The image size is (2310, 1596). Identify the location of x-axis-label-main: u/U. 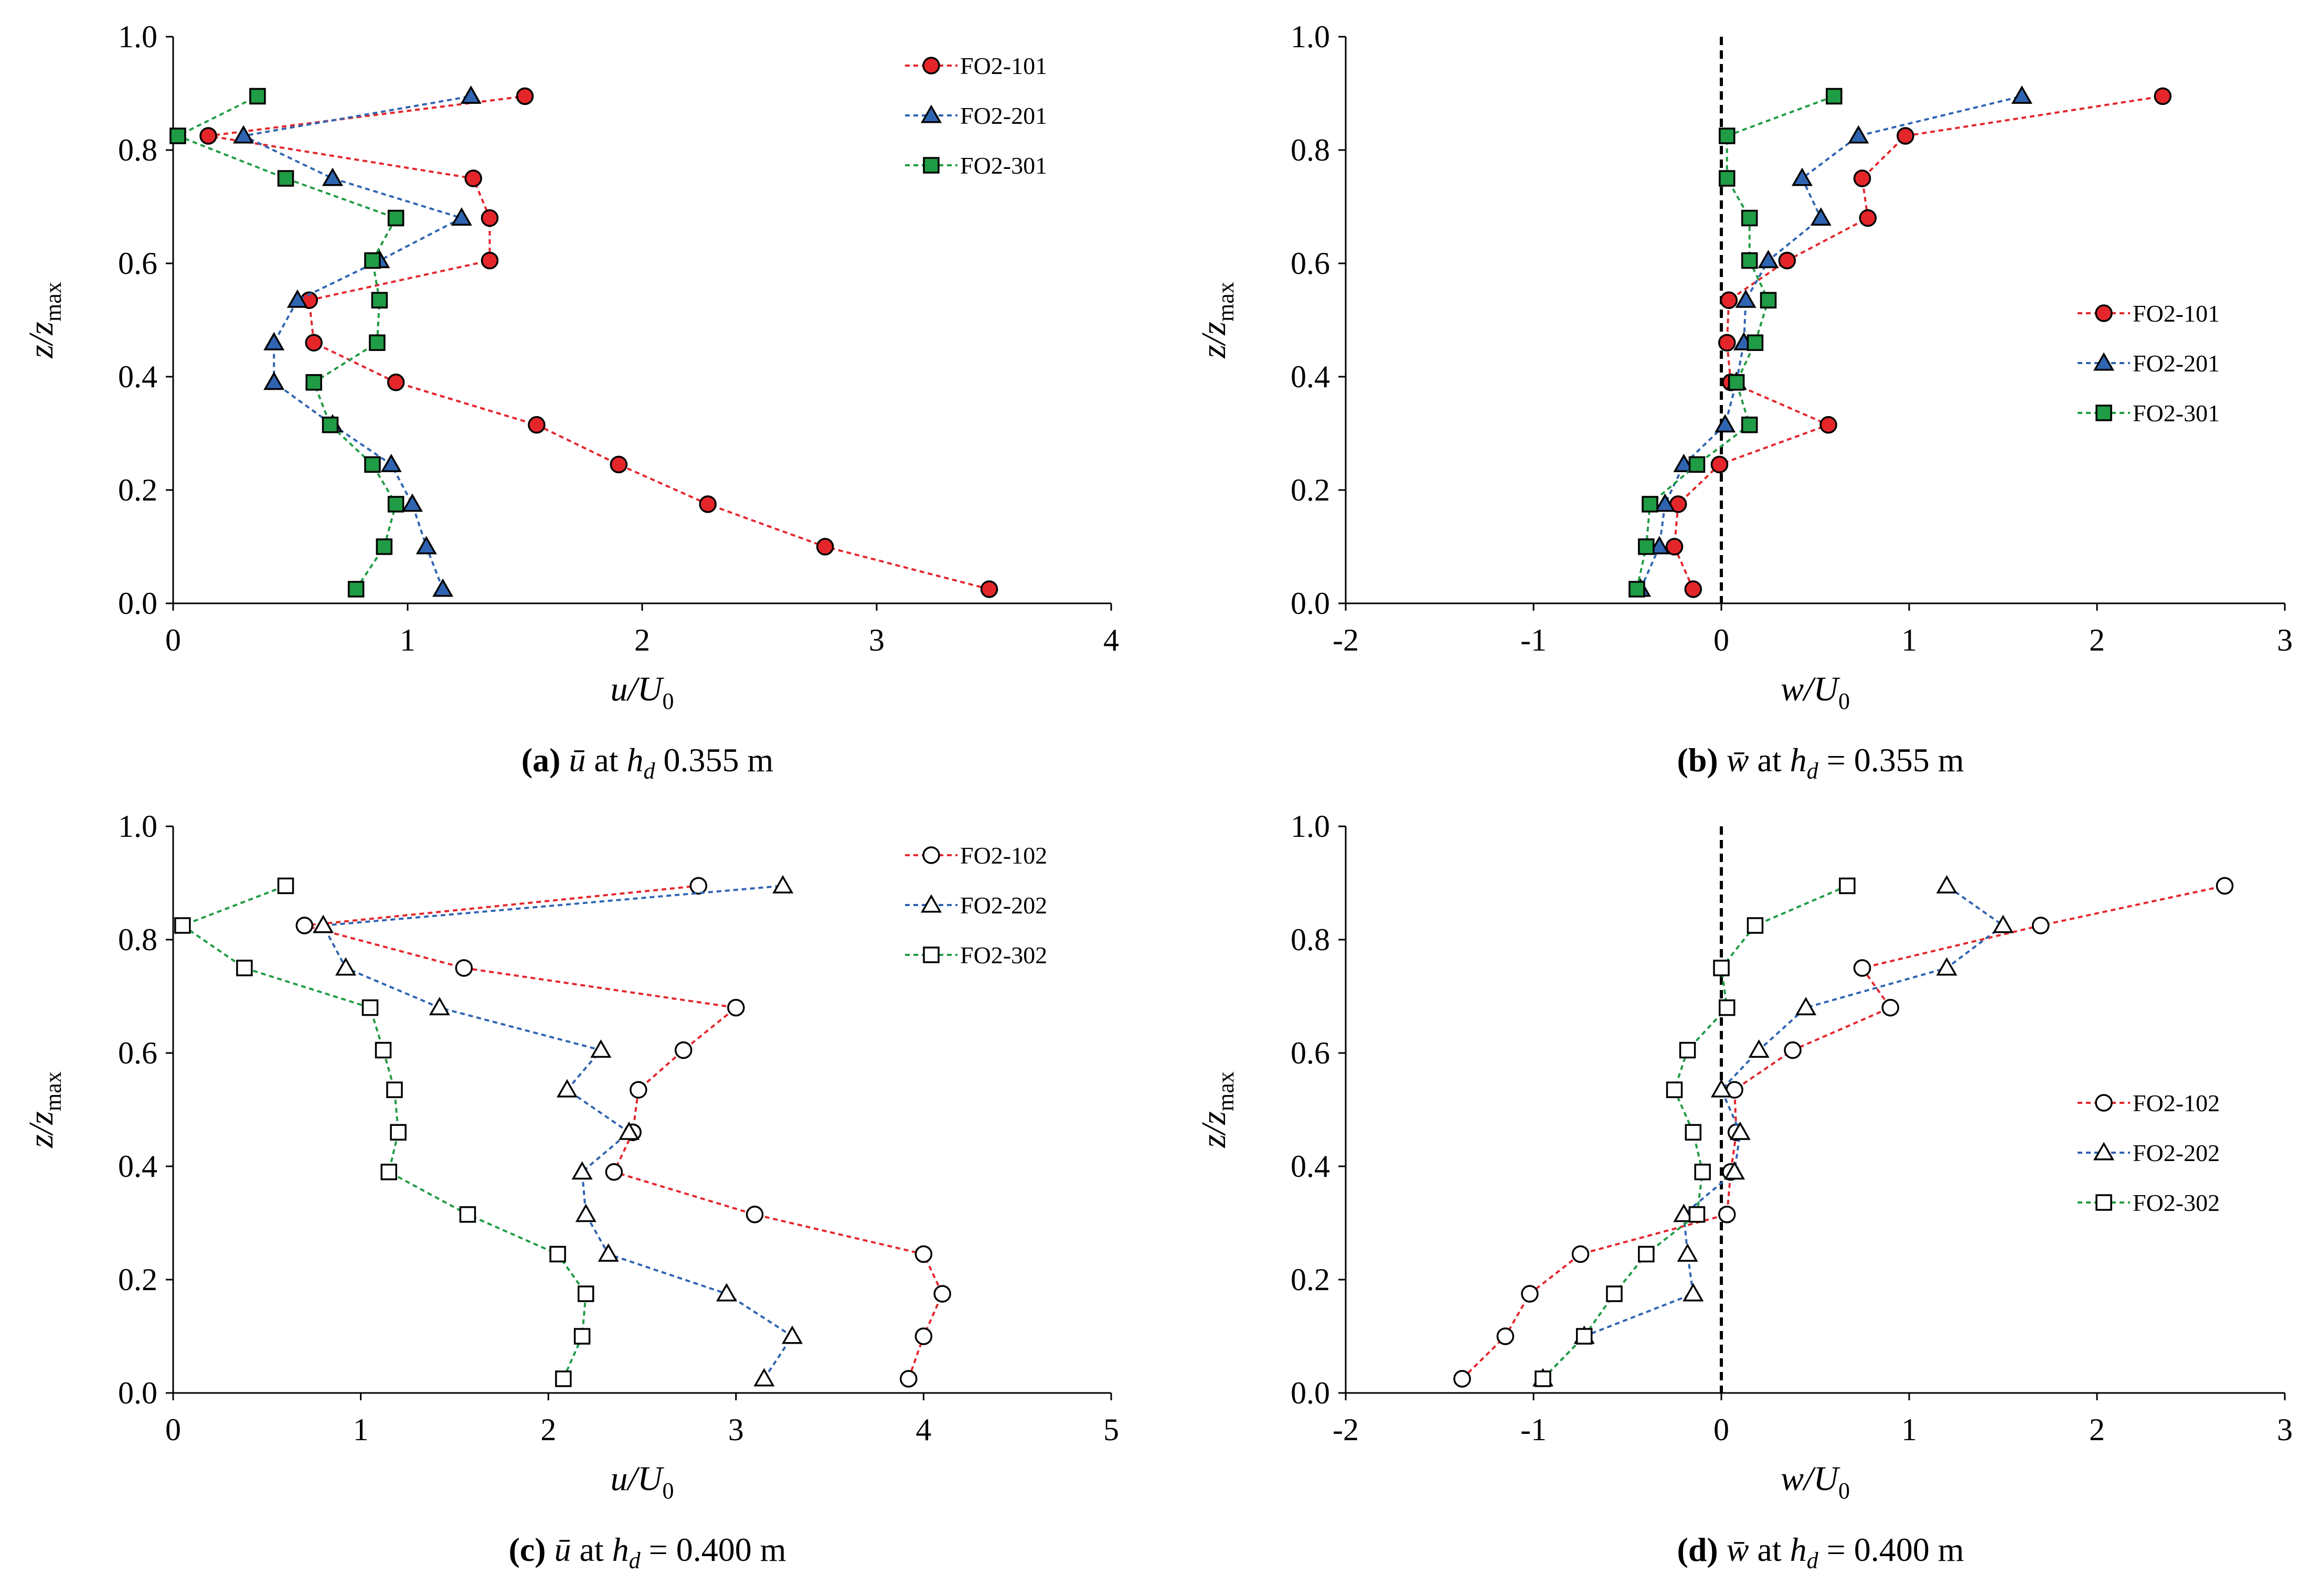
(638, 689).